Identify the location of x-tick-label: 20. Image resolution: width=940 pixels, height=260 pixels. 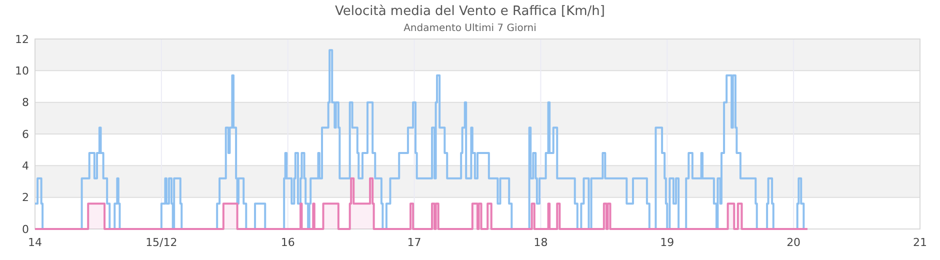
(793, 242).